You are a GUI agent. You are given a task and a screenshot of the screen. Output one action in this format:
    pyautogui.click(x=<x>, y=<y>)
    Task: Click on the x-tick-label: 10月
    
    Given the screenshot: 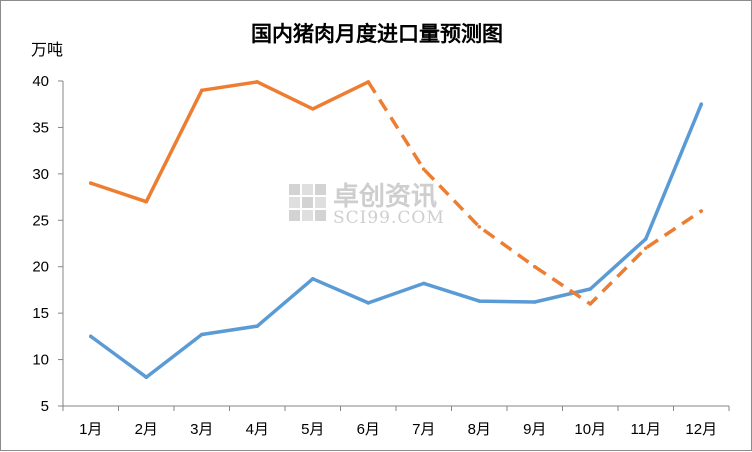 What is the action you would take?
    pyautogui.click(x=590, y=429)
    